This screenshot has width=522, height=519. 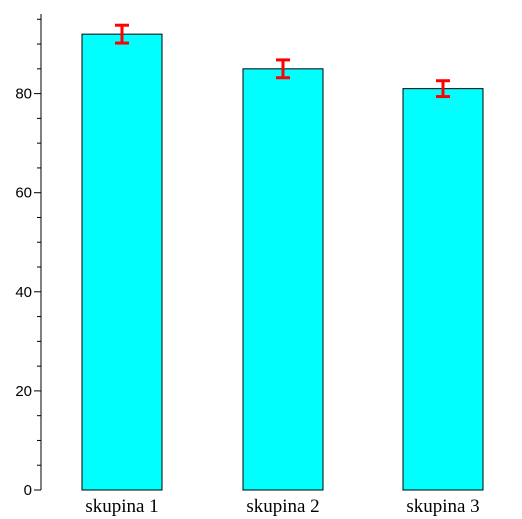 I want to click on y-tick-label: 40, so click(x=23, y=292).